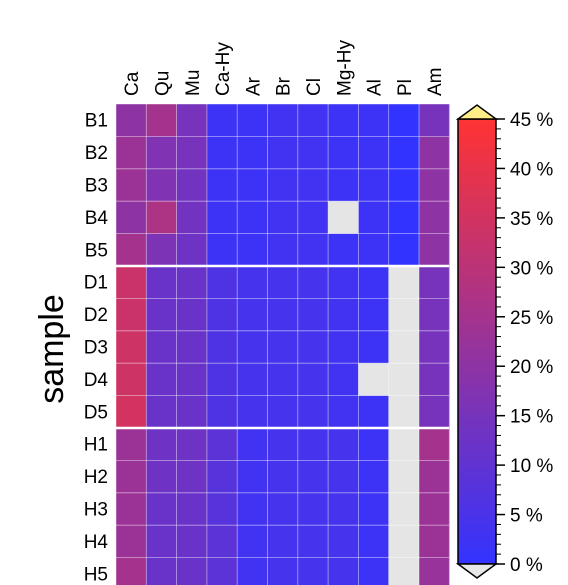 This screenshot has width=568, height=585. What do you see at coordinates (504, 341) in the screenshot?
I see `colorbar: 0 % 5 % 10 % 15 % 20 % 25 % 30 % 35 % 40 % 45 %` at bounding box center [504, 341].